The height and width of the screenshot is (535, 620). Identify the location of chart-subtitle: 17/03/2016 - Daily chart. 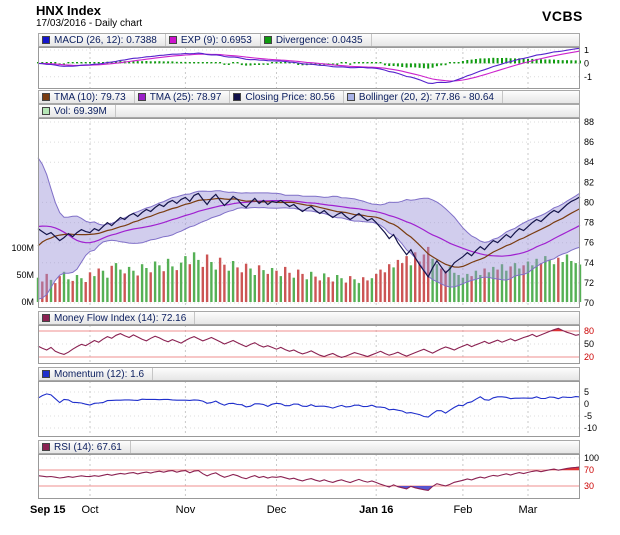
(89, 23).